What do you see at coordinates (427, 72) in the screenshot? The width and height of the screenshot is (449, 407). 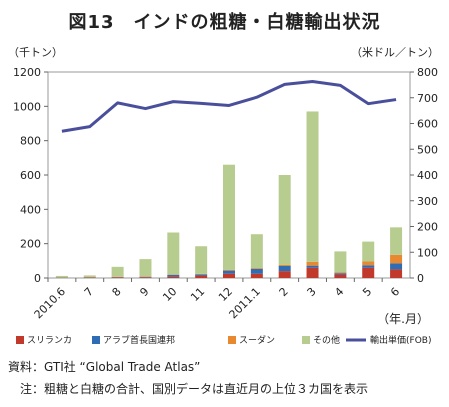 I see `right-tick-label: 800` at bounding box center [427, 72].